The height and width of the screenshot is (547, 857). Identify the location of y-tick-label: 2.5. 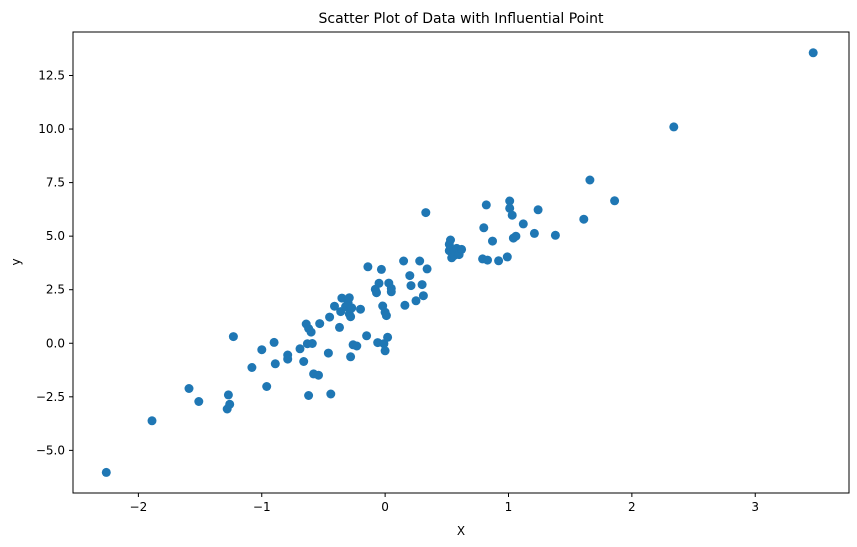
(55, 290).